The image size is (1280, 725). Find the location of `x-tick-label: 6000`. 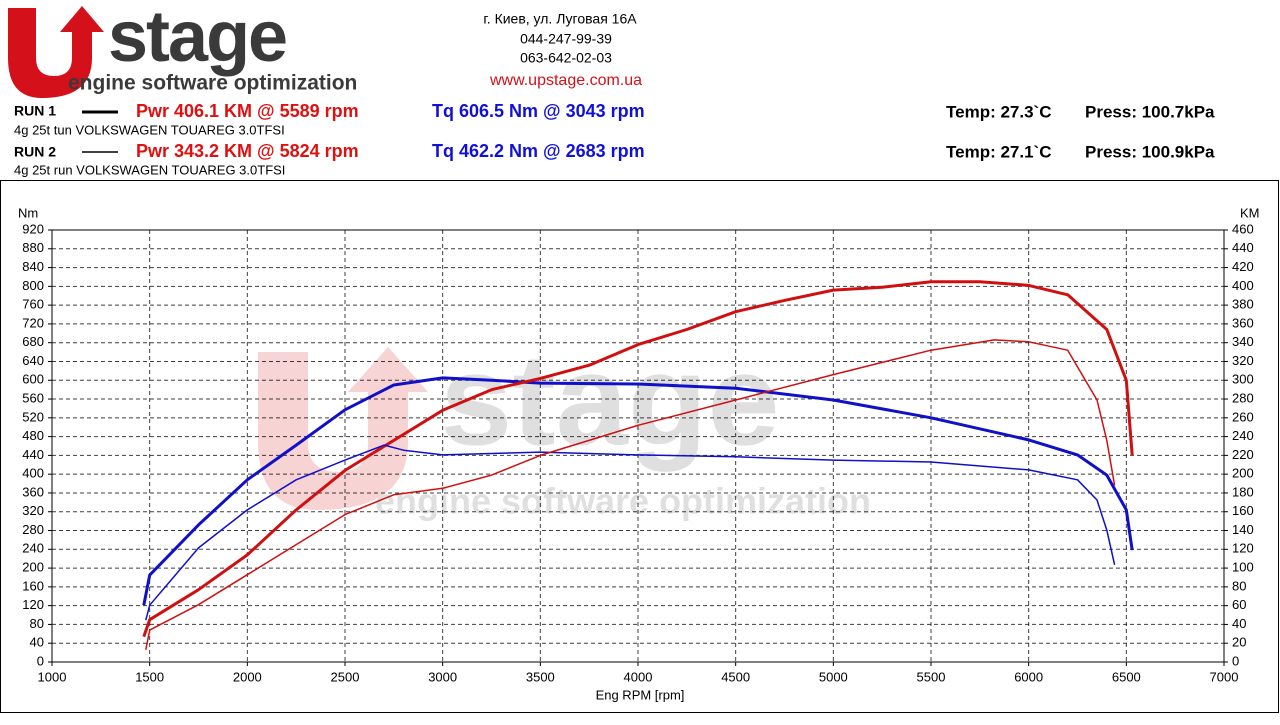

x-tick-label: 6000 is located at coordinates (1028, 676).